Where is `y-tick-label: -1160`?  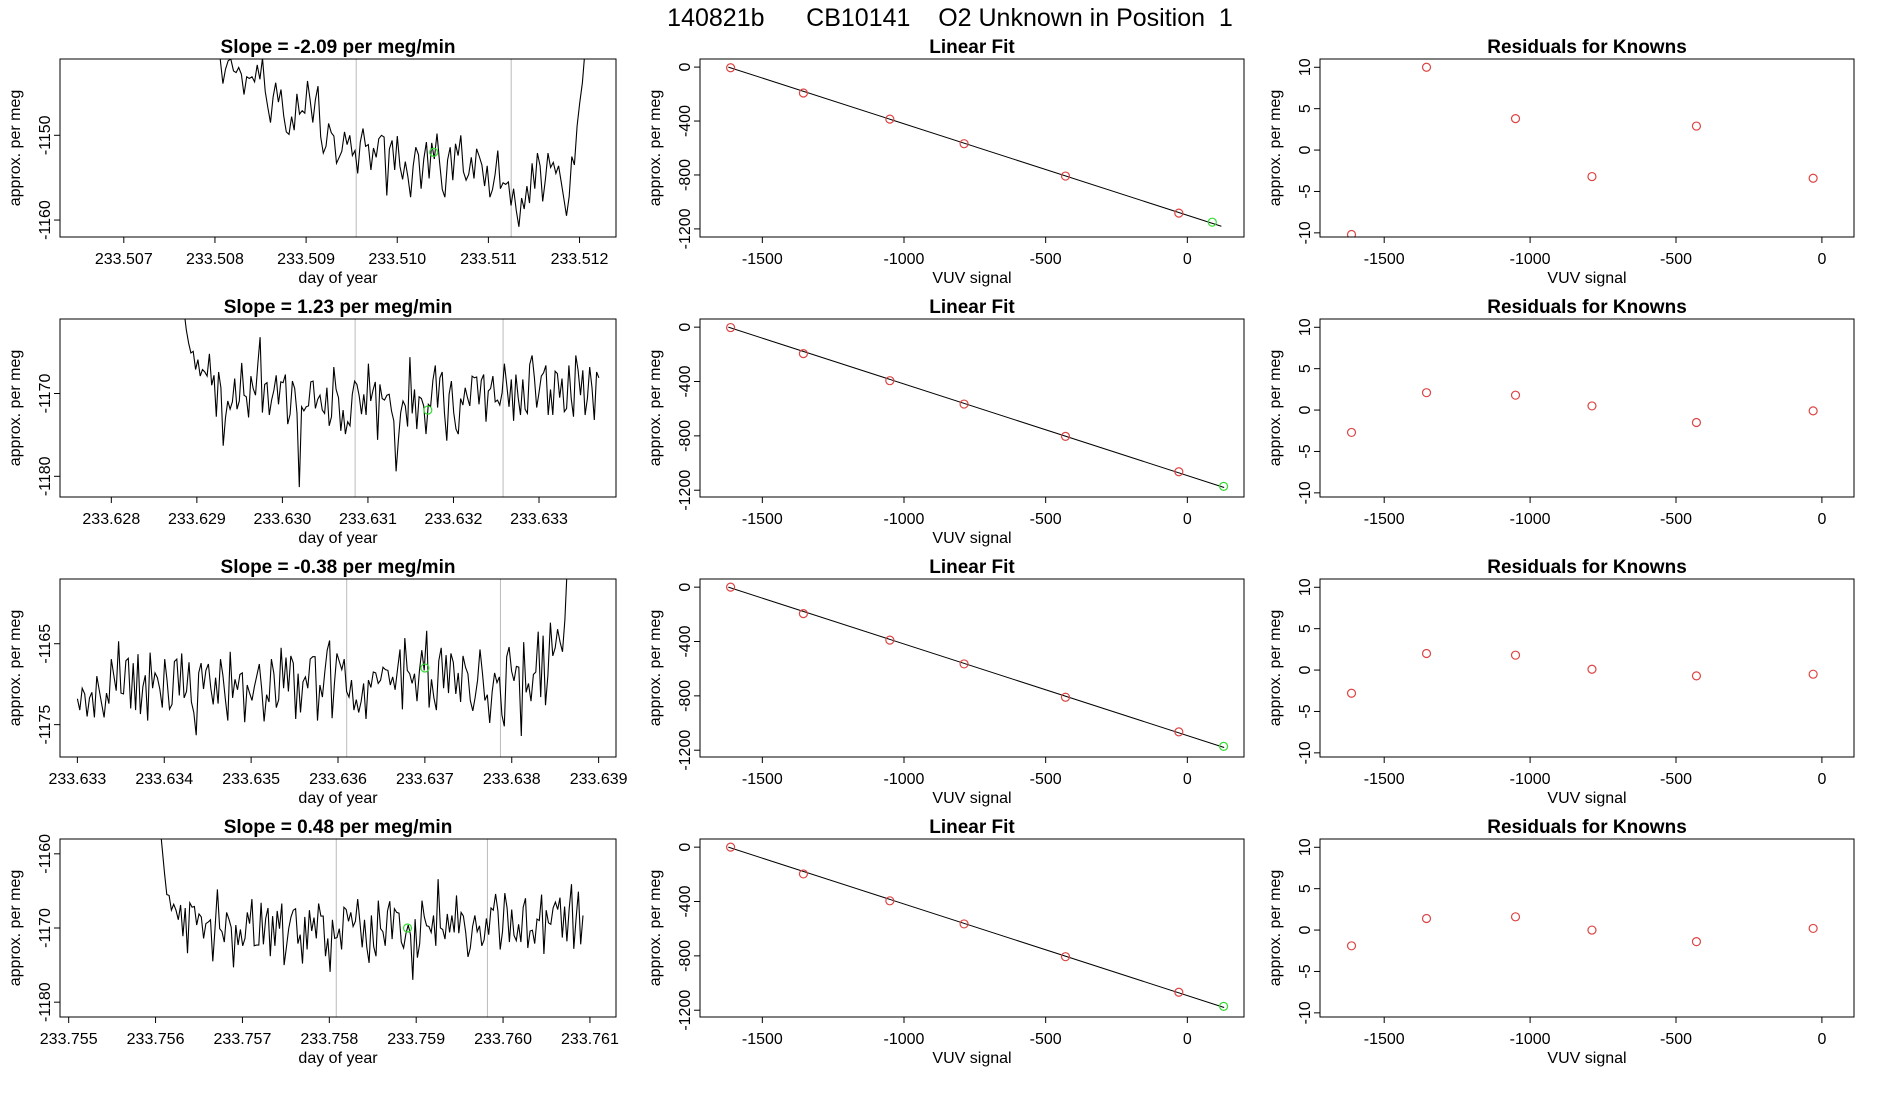 y-tick-label: -1160 is located at coordinates (45, 854).